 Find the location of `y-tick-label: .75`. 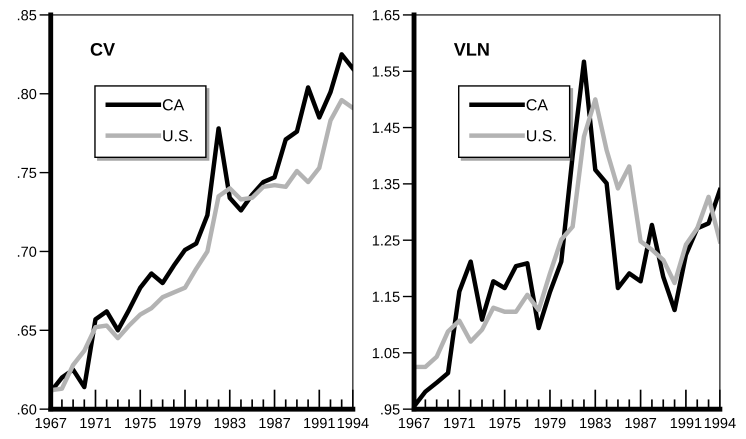

y-tick-label: .75 is located at coordinates (27, 173).